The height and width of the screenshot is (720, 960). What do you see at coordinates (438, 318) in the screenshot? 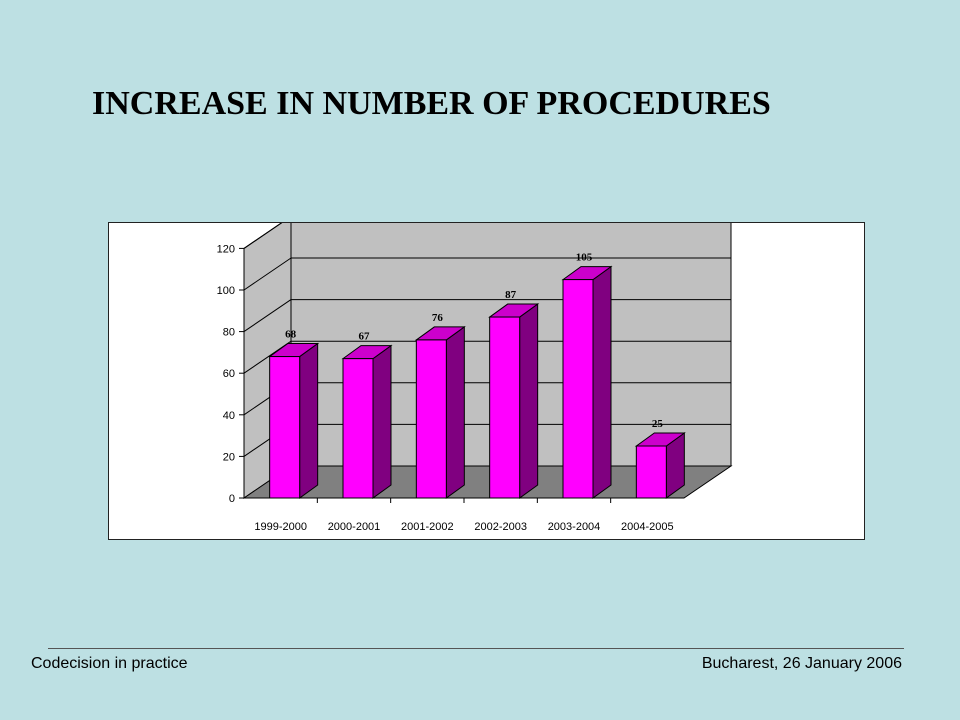
I see `data-label: 76` at bounding box center [438, 318].